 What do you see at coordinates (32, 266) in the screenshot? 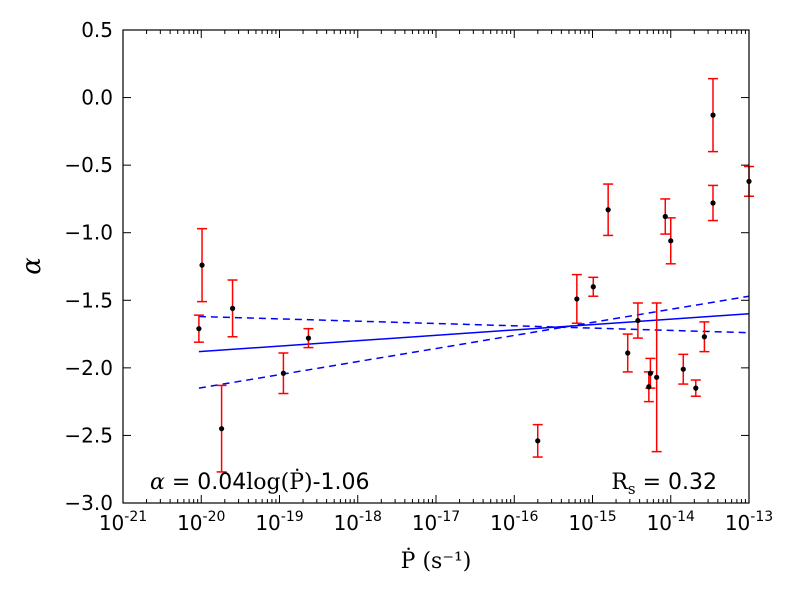
I see `y-axis-label: α` at bounding box center [32, 266].